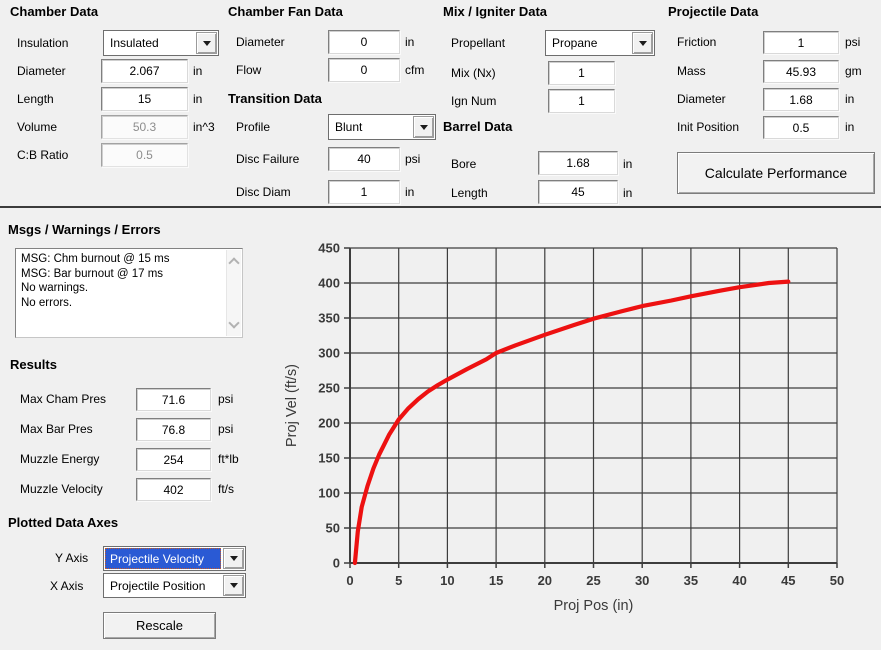 The image size is (881, 650). I want to click on x-tick-label: 10, so click(447, 580).